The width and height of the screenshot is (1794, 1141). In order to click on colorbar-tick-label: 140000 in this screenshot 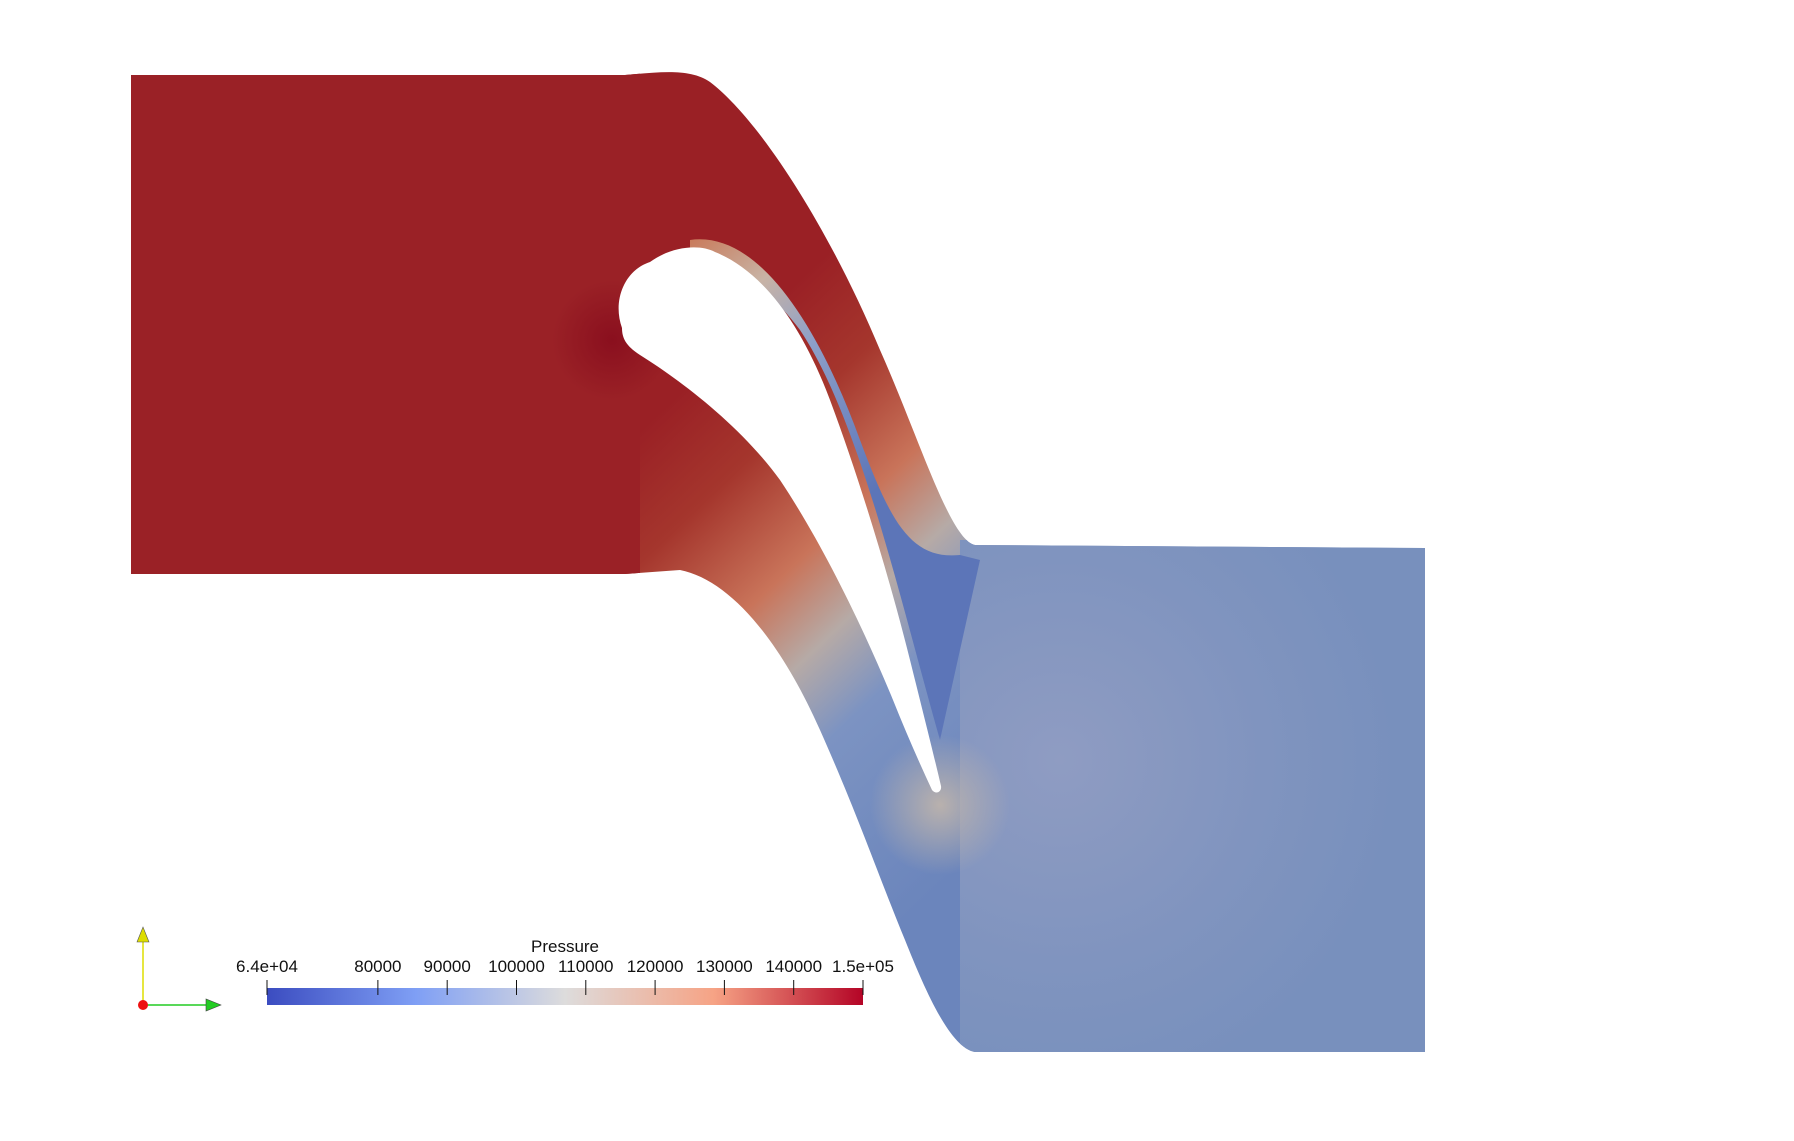, I will do `click(793, 966)`.